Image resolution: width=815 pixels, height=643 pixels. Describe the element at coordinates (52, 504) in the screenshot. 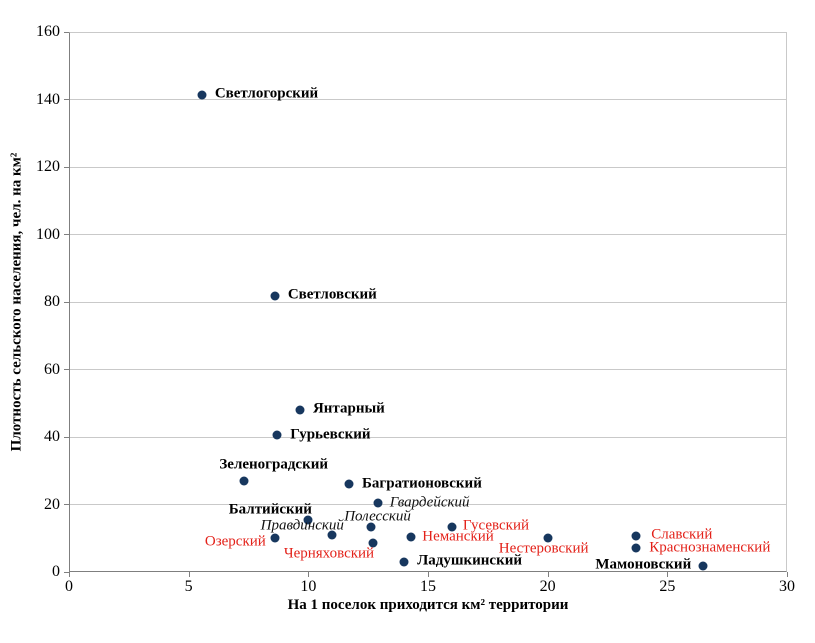

I see `y-tick-label: 20` at that location.